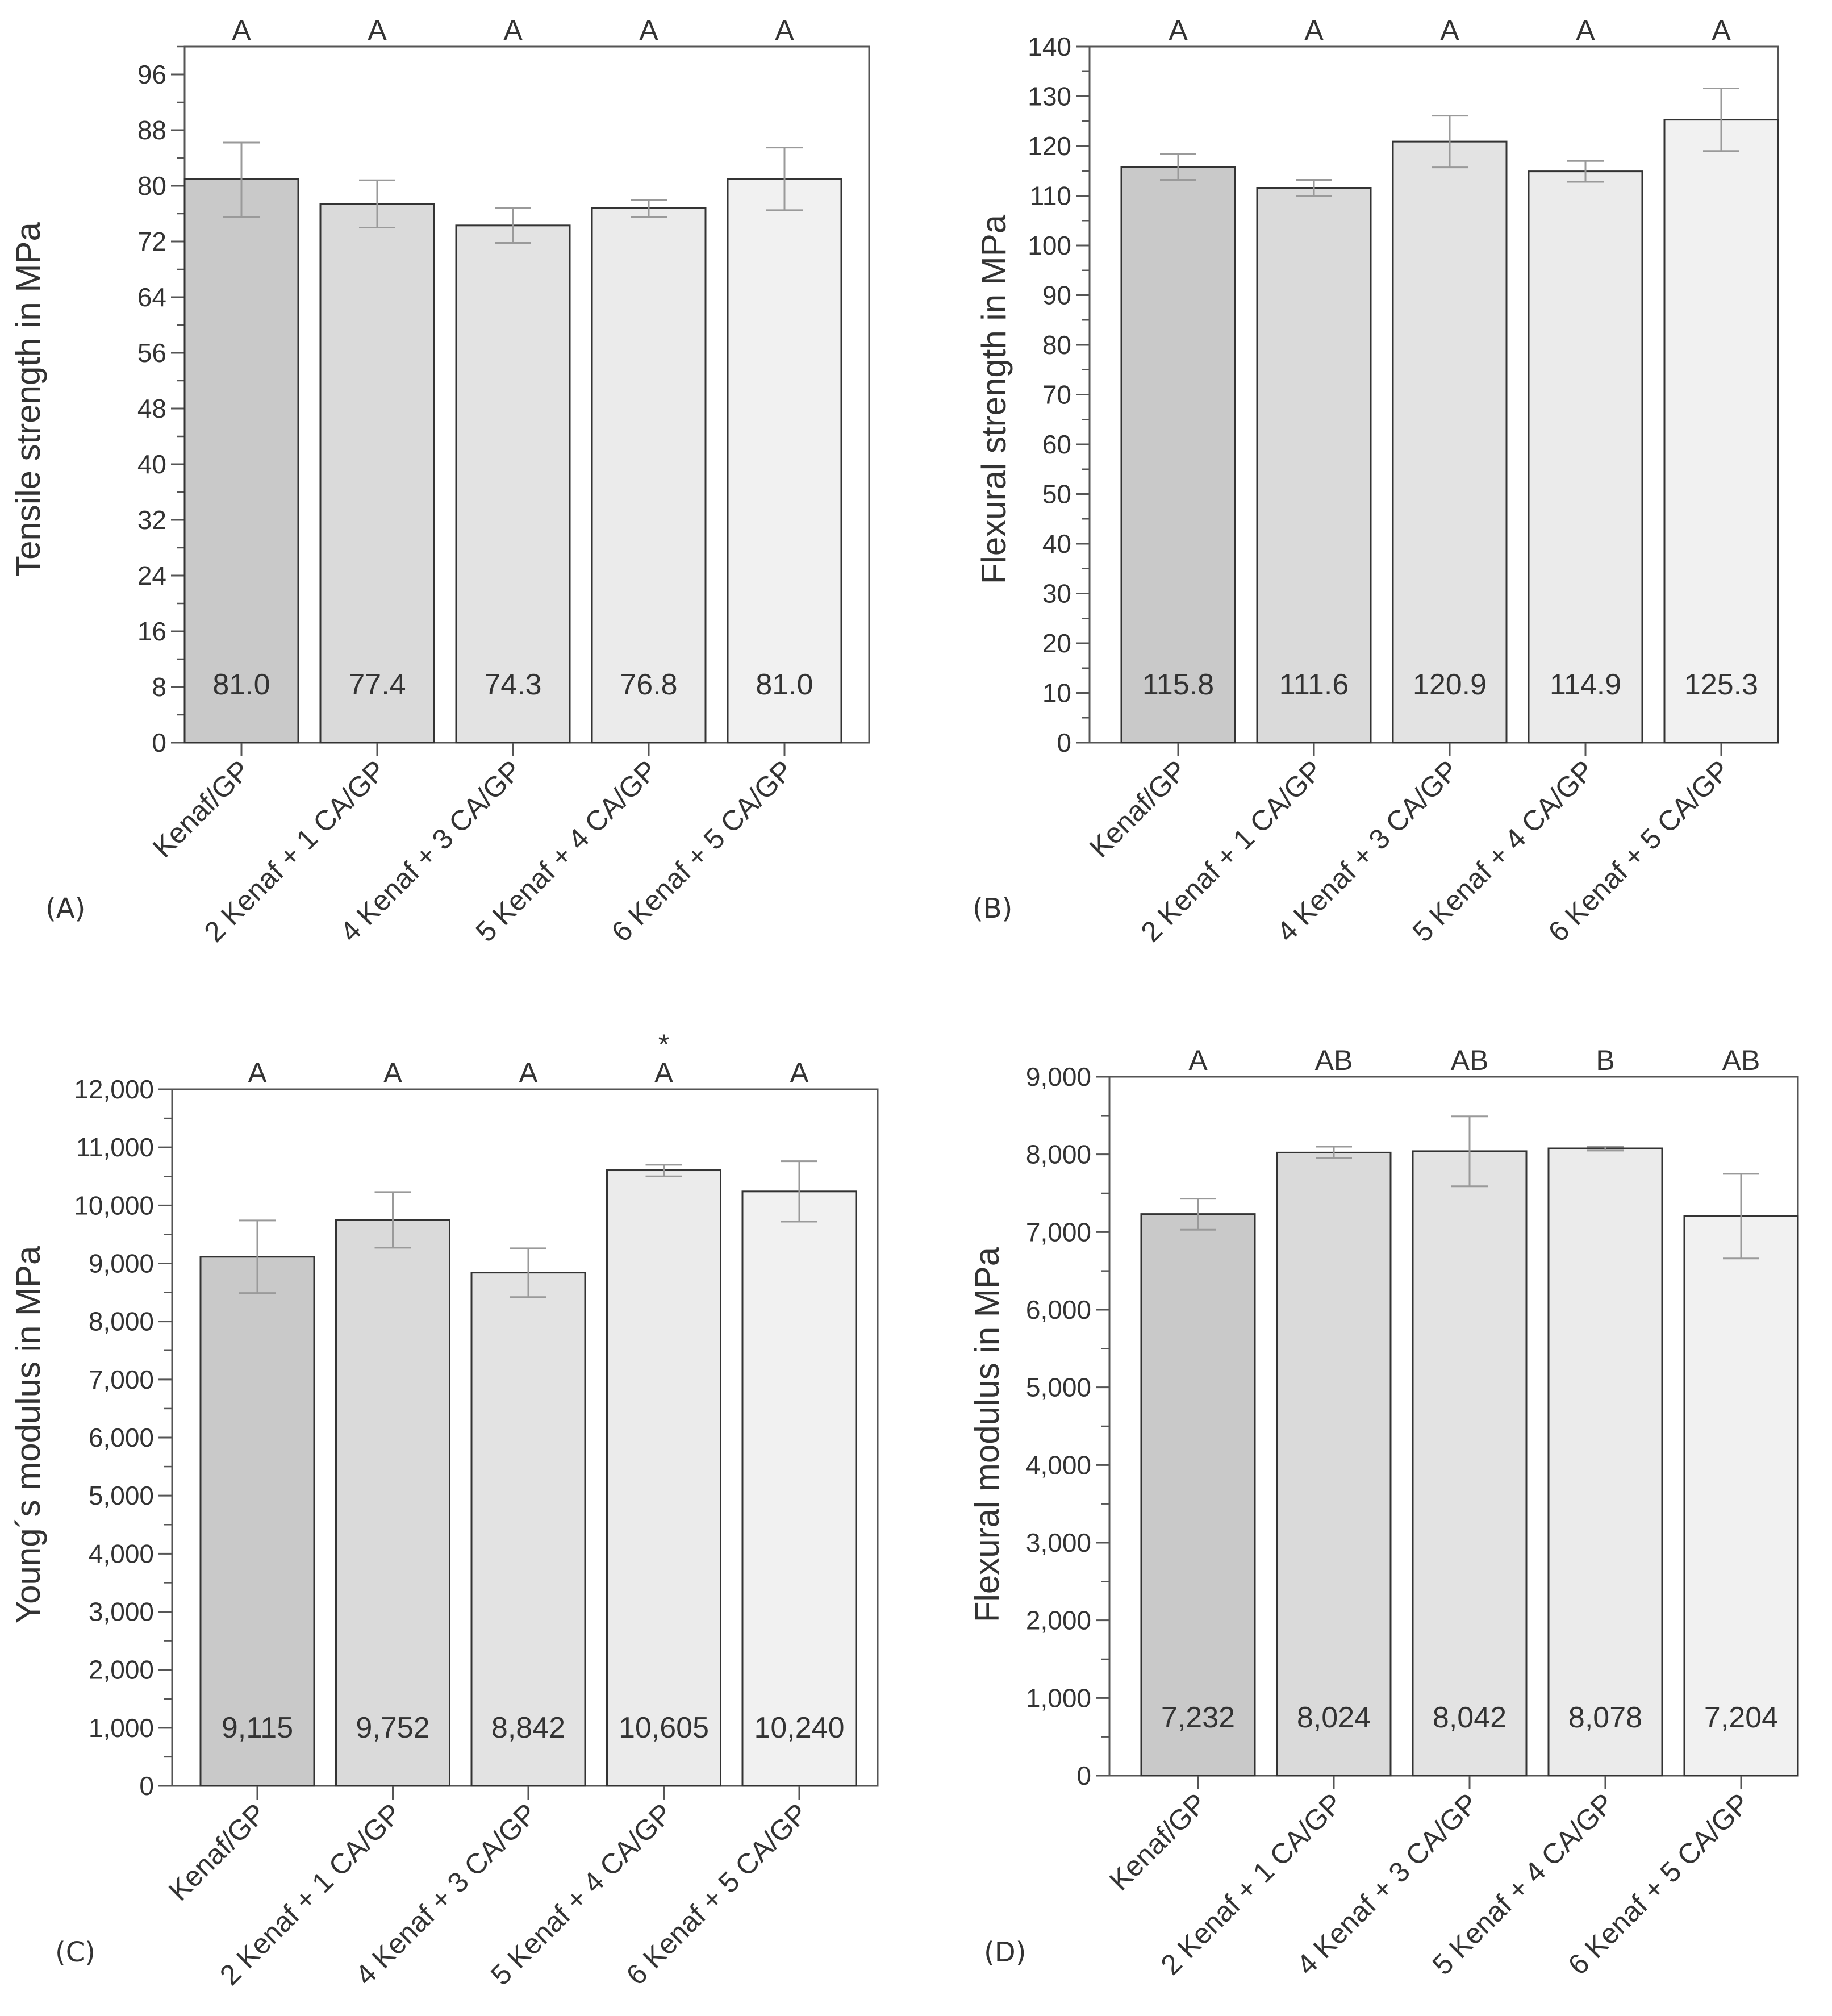 This screenshot has width=1832, height=2016. I want to click on y-tick-label: 50, so click(1056, 494).